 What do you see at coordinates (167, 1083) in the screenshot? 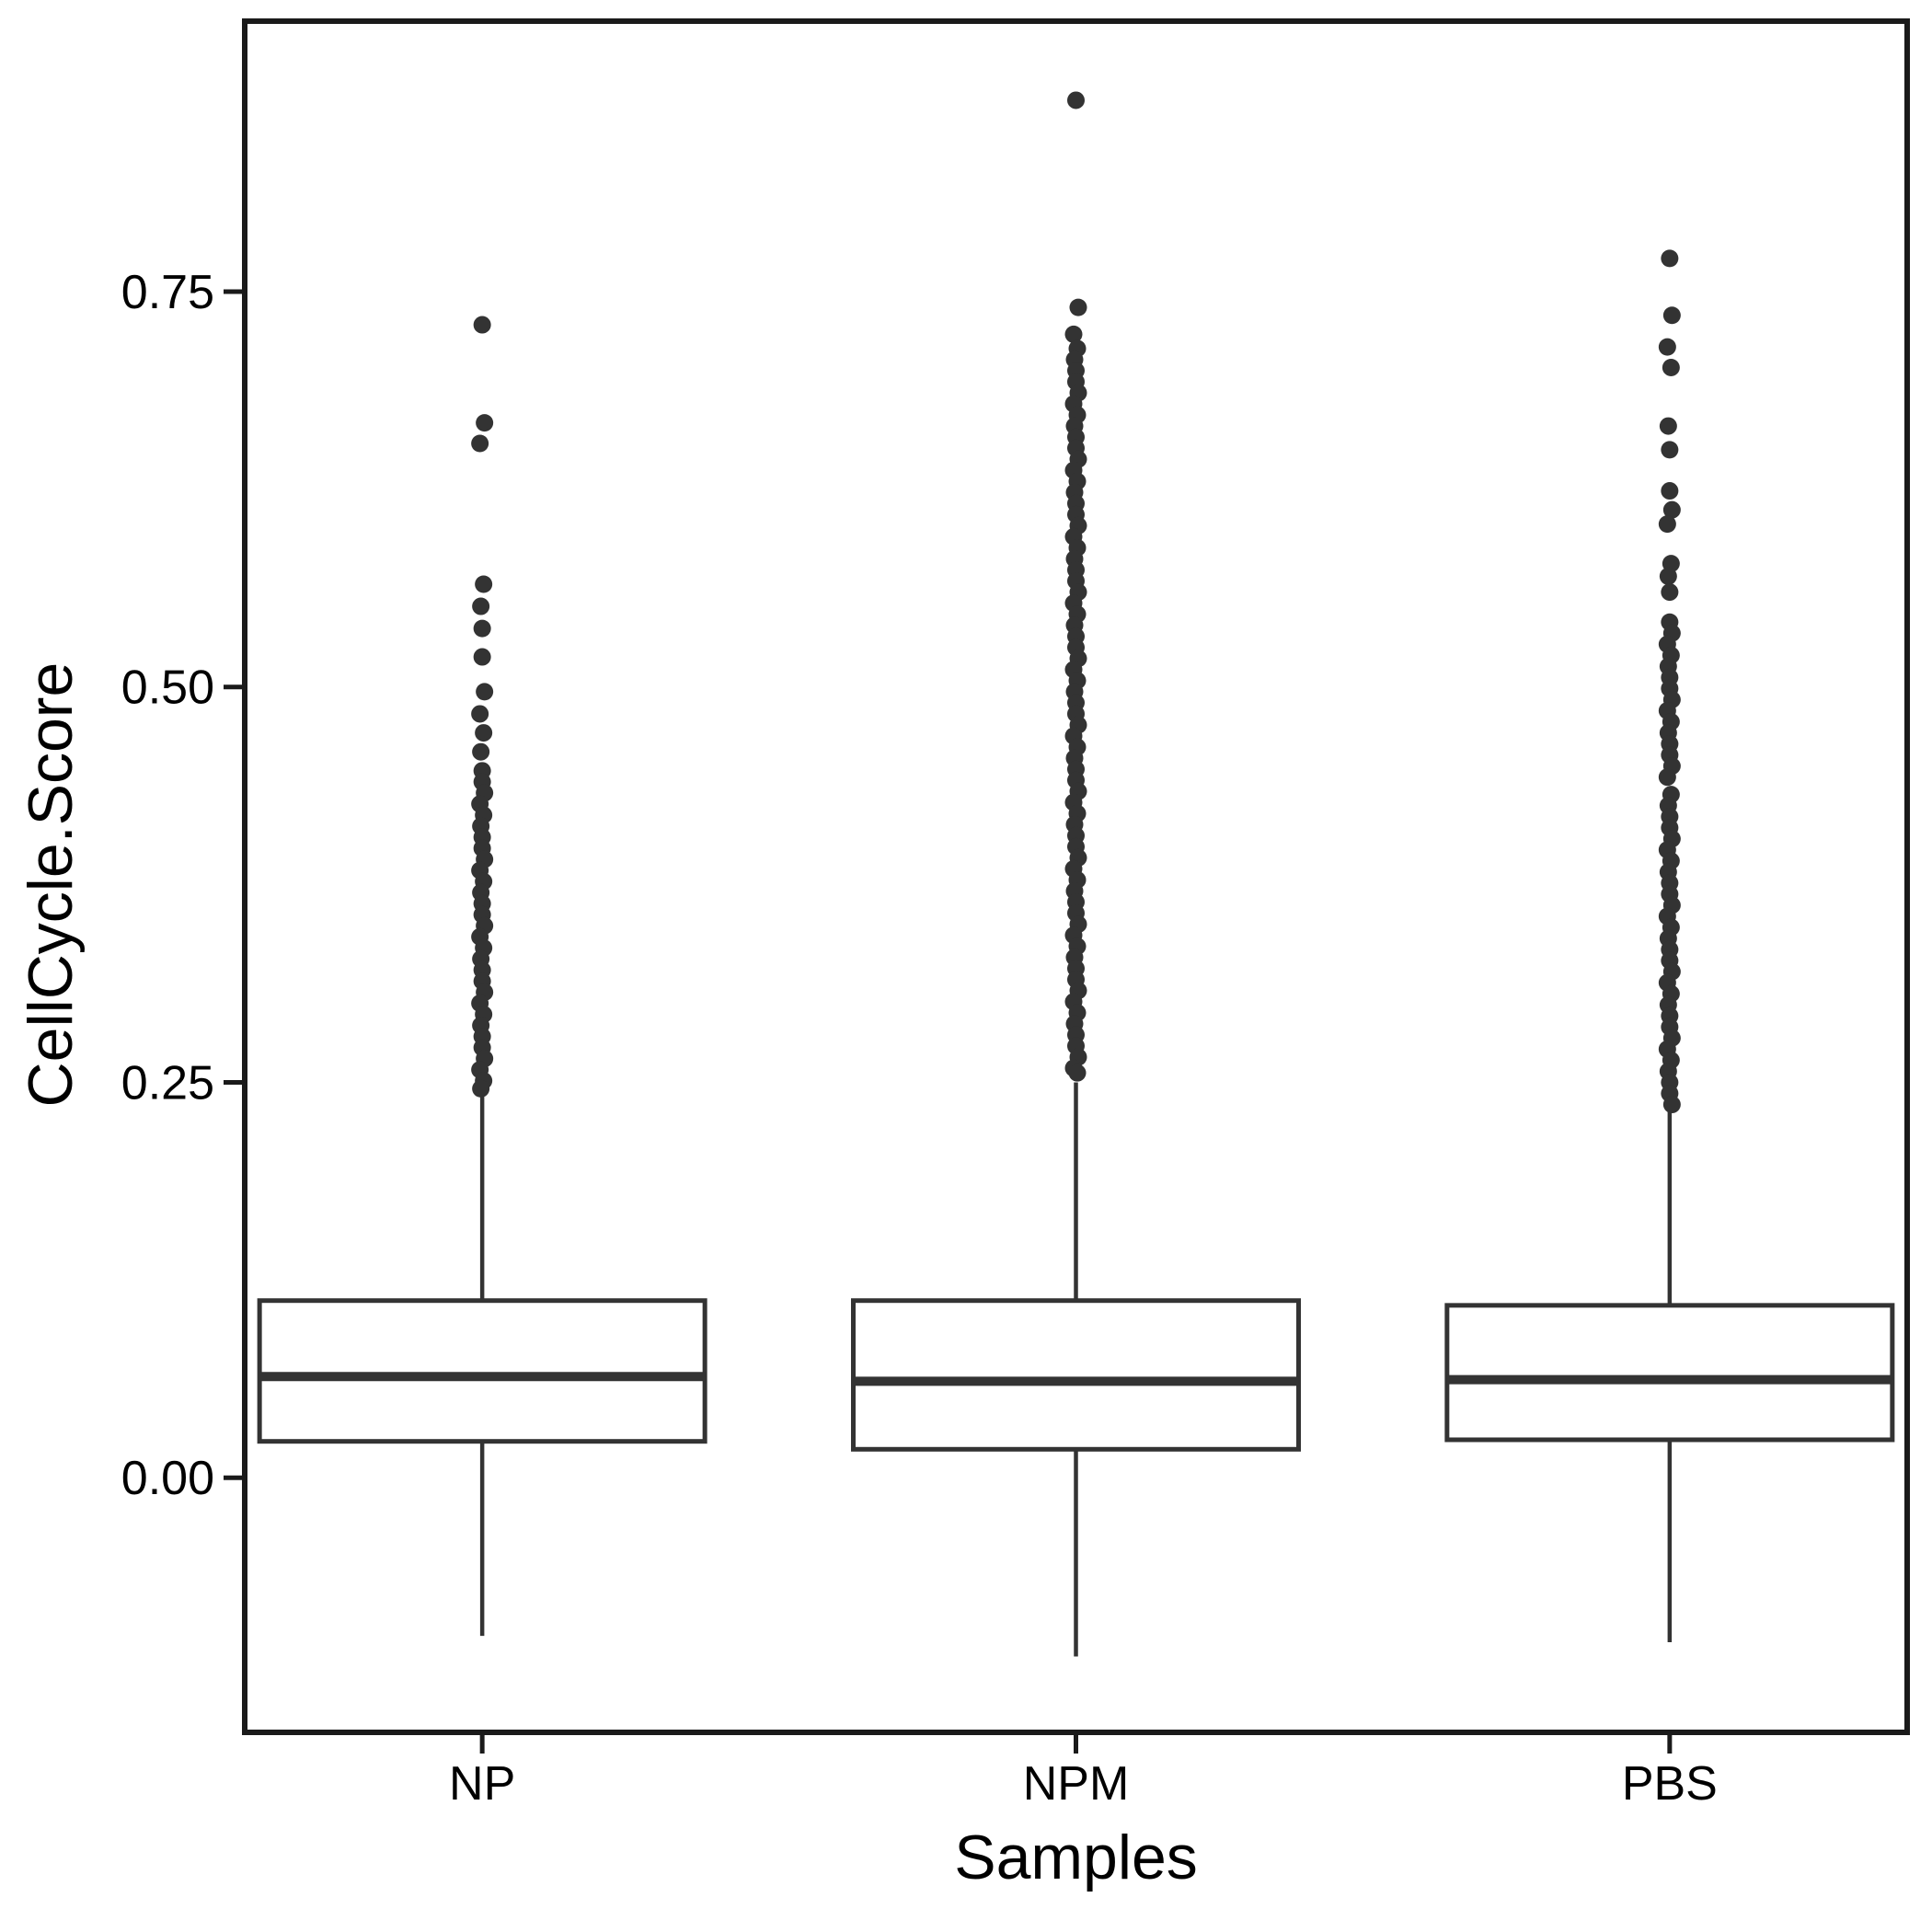
I see `y-tick-label: 0.25` at bounding box center [167, 1083].